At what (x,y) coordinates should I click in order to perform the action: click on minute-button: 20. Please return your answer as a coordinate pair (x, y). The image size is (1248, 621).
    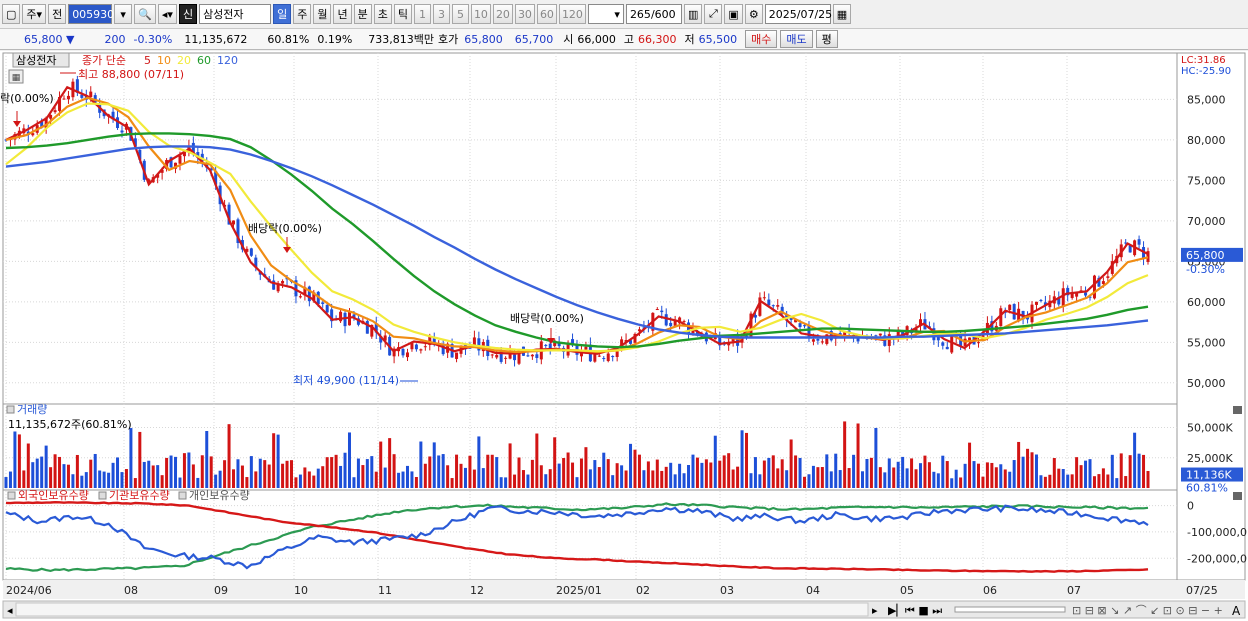
    Looking at the image, I should click on (502, 14).